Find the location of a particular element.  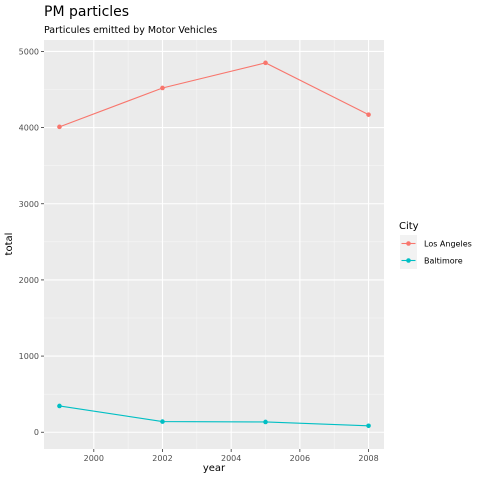

series-line-baltimore is located at coordinates (214, 416).